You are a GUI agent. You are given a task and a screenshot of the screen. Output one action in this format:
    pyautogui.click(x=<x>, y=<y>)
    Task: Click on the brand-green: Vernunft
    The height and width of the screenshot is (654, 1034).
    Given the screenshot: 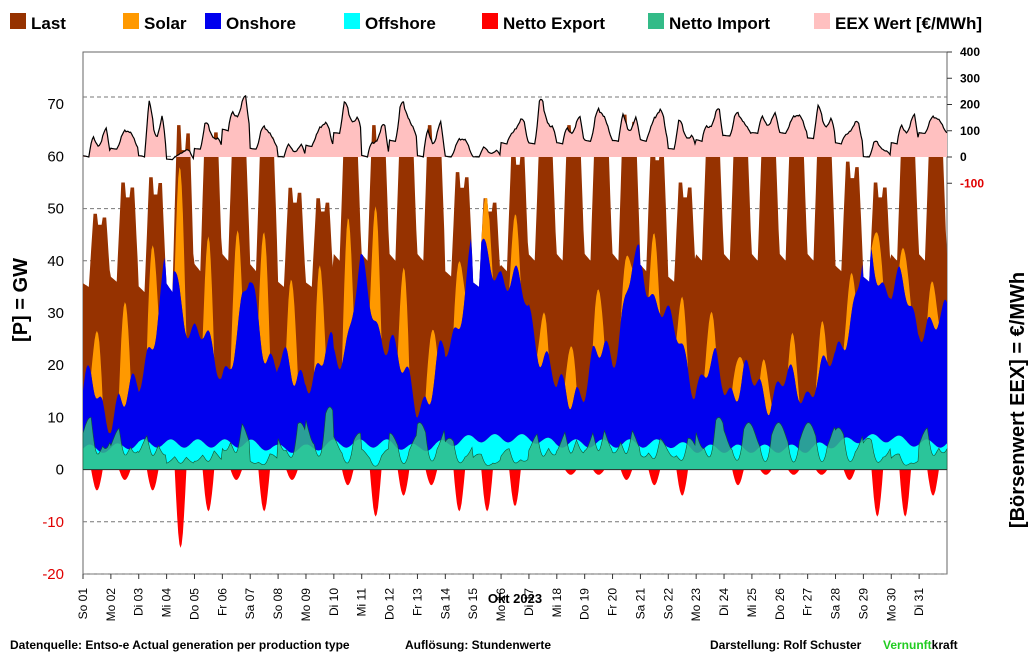 What is the action you would take?
    pyautogui.click(x=907, y=645)
    